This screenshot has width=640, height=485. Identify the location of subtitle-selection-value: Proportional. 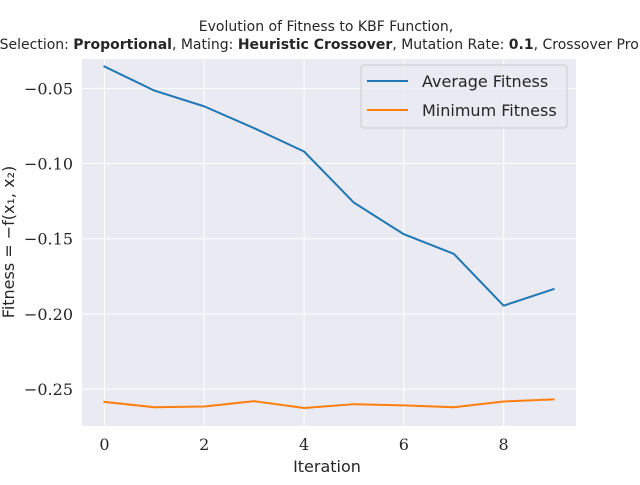
(122, 45).